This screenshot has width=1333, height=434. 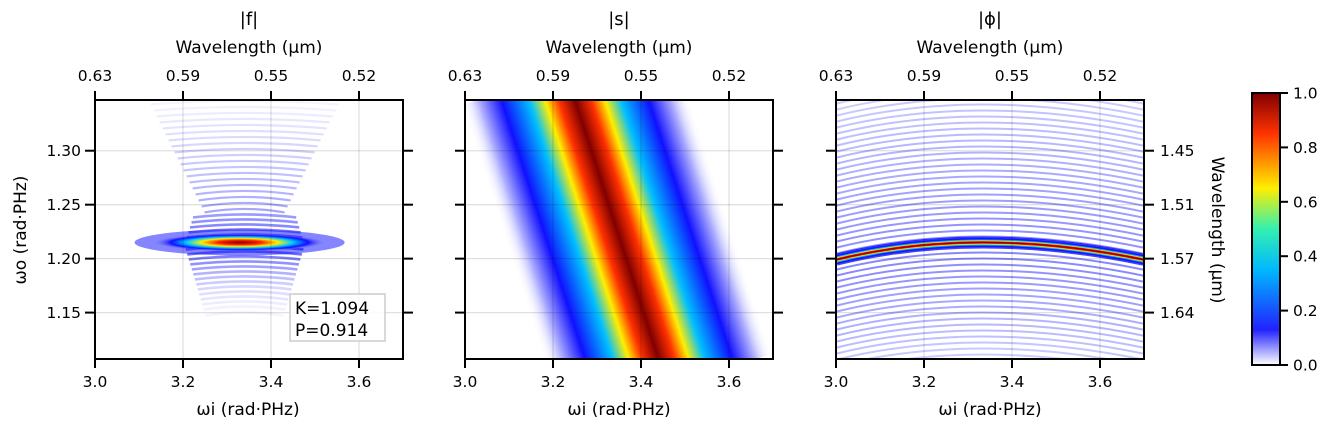 I want to click on annotation-box, so click(x=337, y=317).